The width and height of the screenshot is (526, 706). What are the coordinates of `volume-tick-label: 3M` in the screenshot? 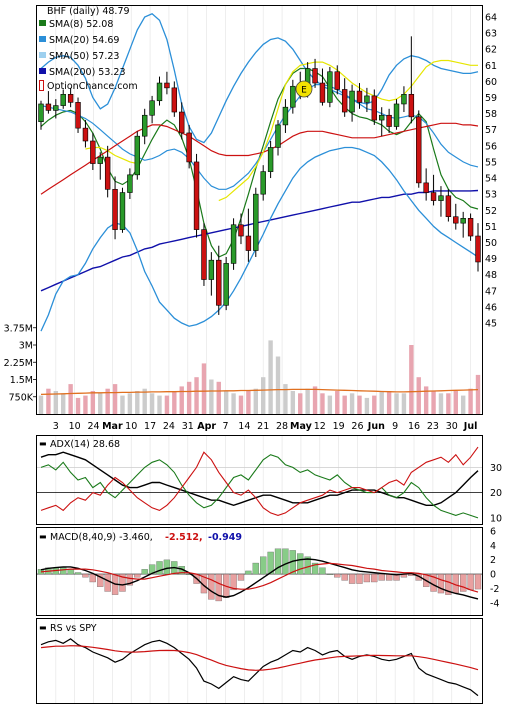 It's located at (26, 346).